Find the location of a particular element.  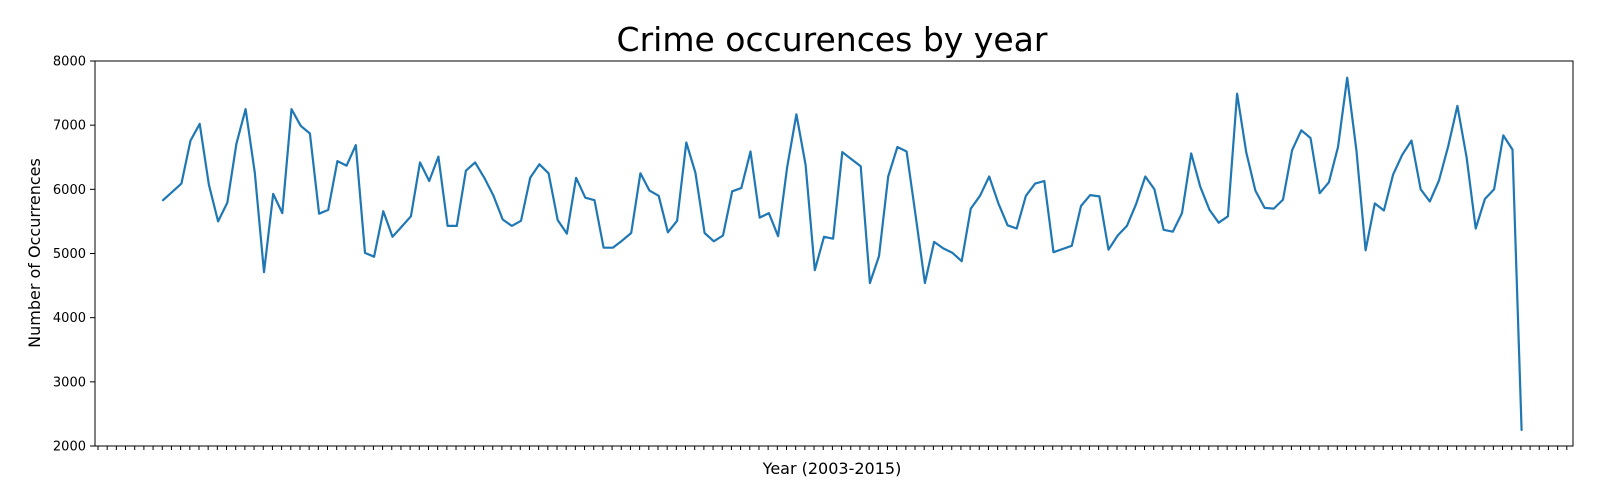

y-tick-label: 6000 is located at coordinates (69, 190).